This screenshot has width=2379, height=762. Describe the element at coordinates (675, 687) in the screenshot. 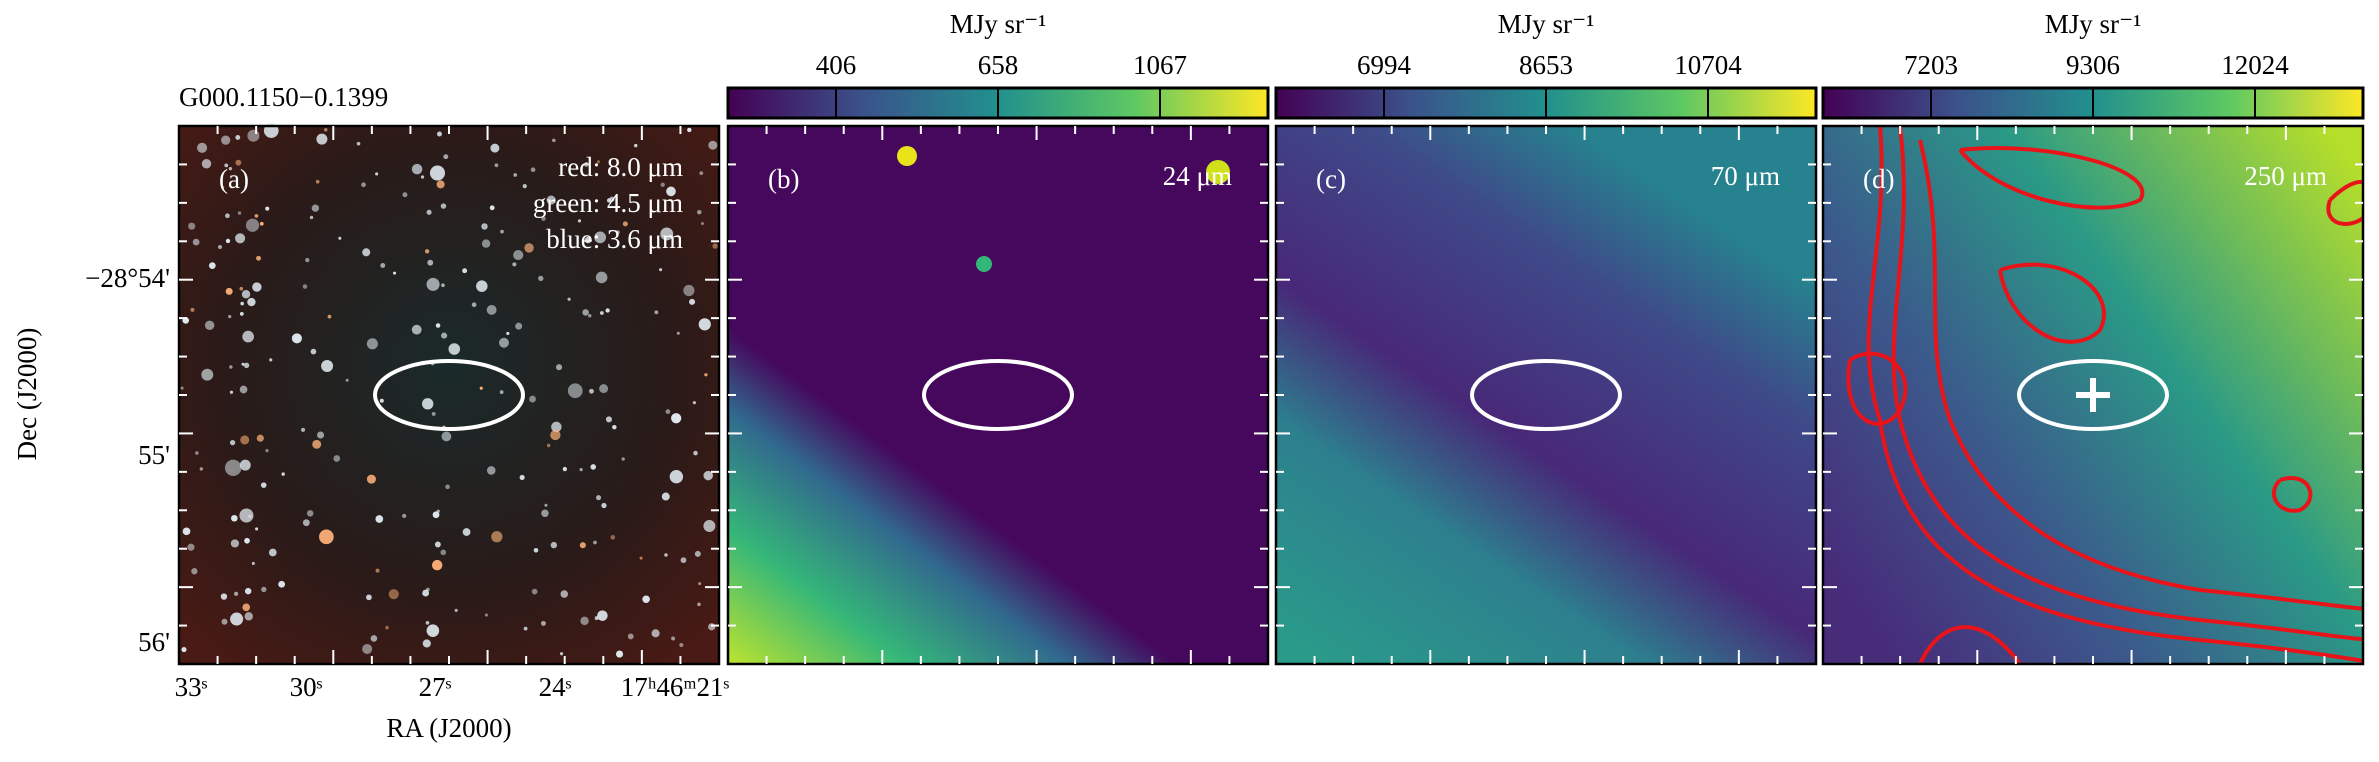

I see `x-tick-label: 17ʰ46ᵐ21ˢ` at that location.